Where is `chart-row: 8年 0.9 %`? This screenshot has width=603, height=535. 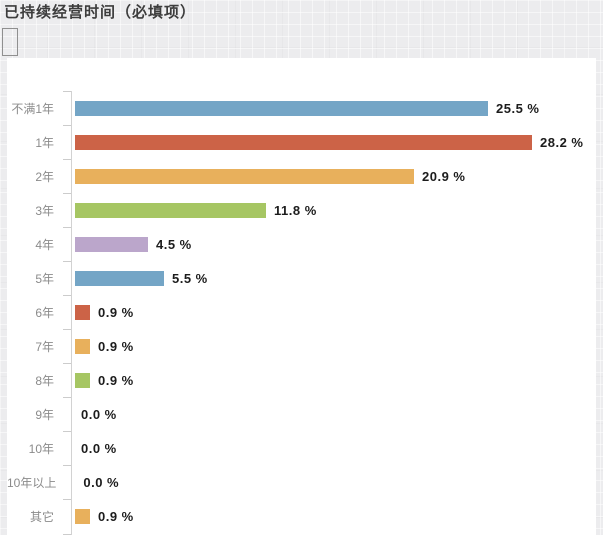 chart-row: 8年 0.9 % is located at coordinates (301, 380).